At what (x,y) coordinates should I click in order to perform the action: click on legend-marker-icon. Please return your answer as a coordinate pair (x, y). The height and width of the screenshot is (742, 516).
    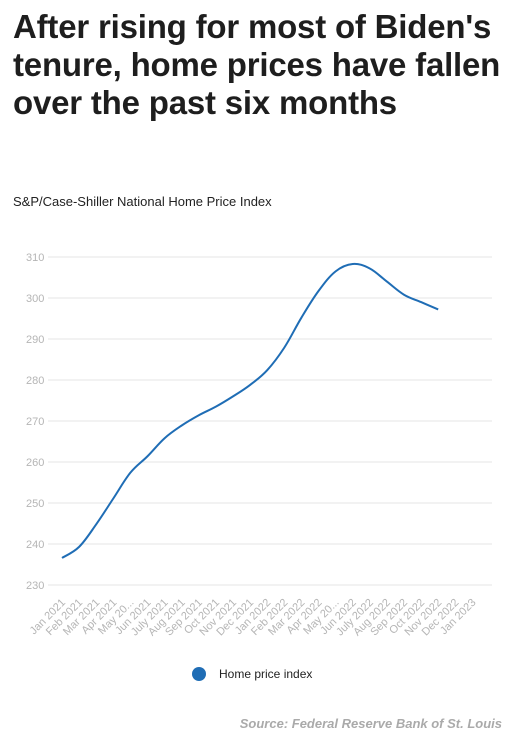
    Looking at the image, I should click on (199, 674).